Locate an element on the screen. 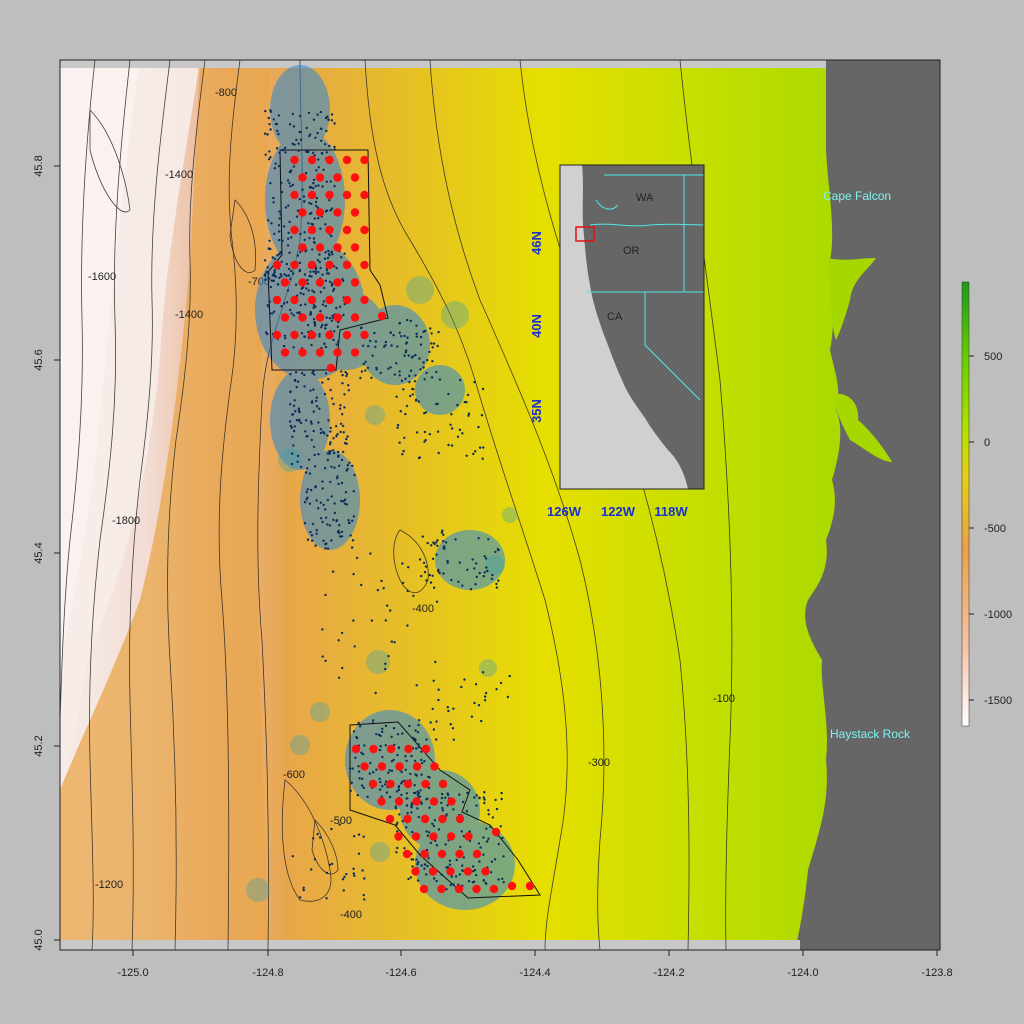  inset-state-label-wa: WA is located at coordinates (645, 198).